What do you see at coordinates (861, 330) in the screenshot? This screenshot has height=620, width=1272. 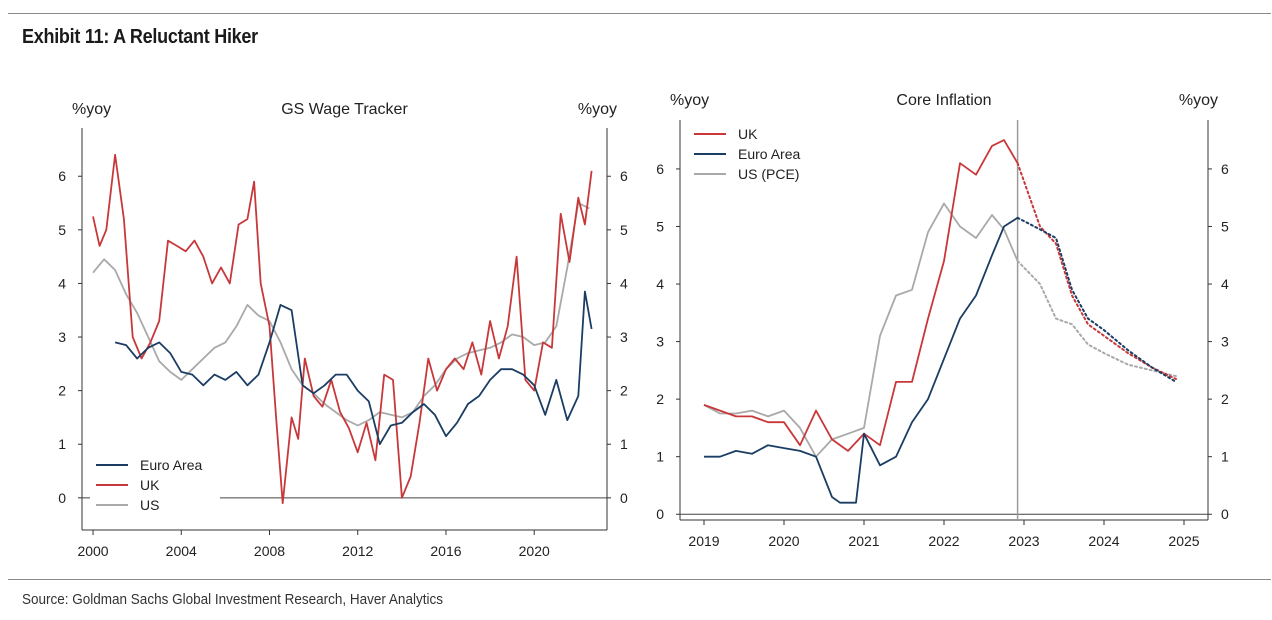 I see `series-line-us-pce-` at bounding box center [861, 330].